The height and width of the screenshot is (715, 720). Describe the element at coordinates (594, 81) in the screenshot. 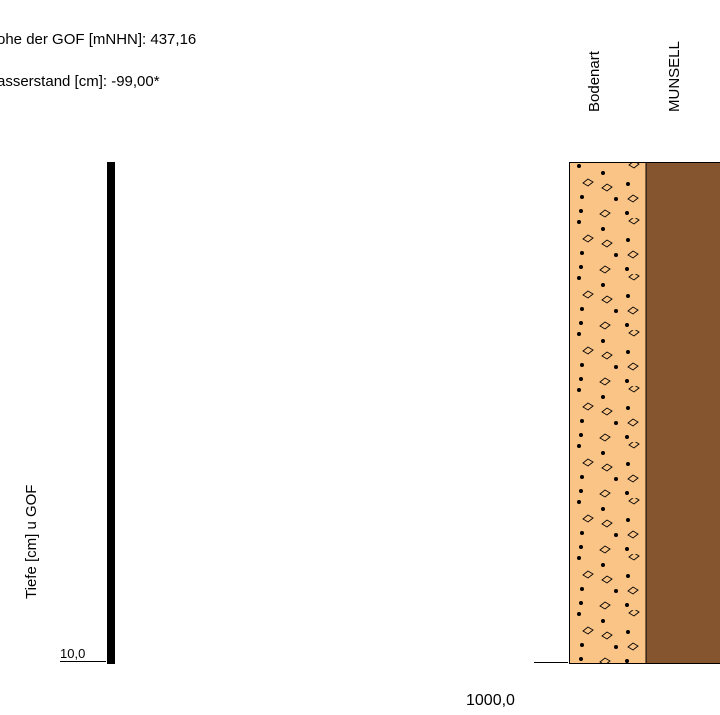

I see `column-header-soil-type: Bodenart` at that location.